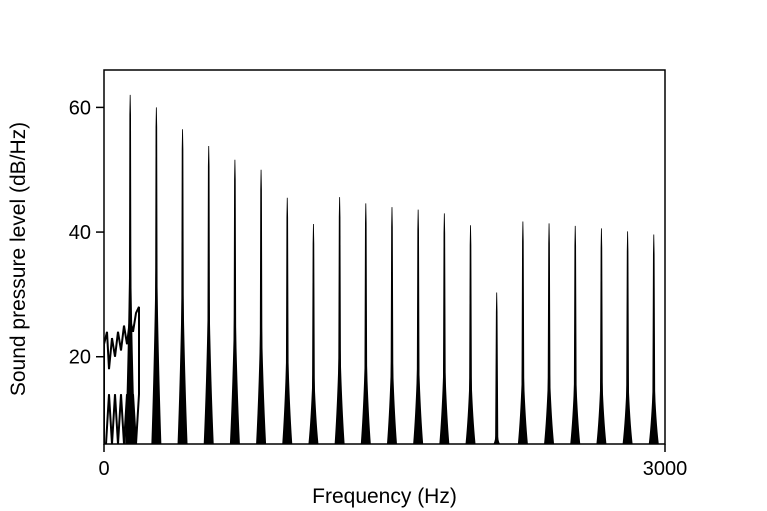 The width and height of the screenshot is (767, 511). Describe the element at coordinates (122, 375) in the screenshot. I see `low-frequency-noise` at that location.